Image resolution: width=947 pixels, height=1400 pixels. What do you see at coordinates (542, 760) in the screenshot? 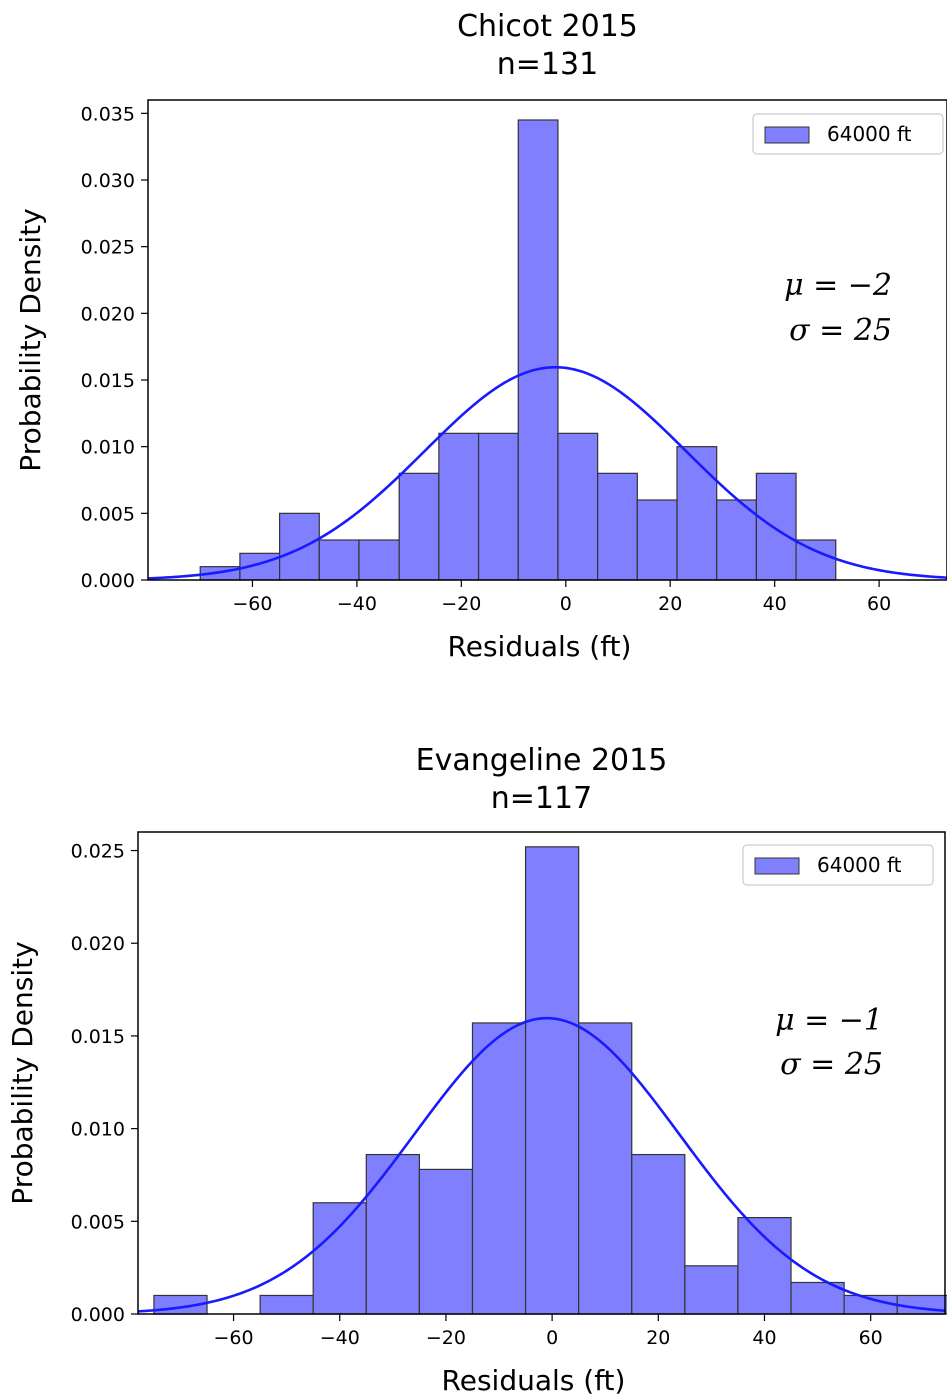
I see `chart-title: Evangeline 2015` at bounding box center [542, 760].